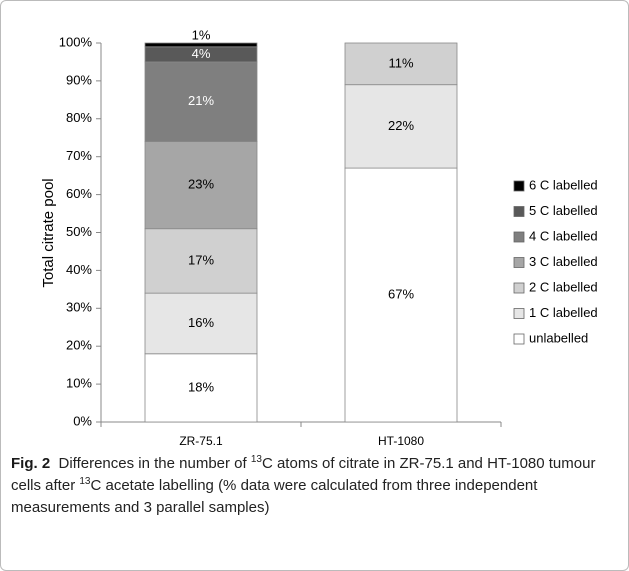  Describe the element at coordinates (201, 53) in the screenshot. I see `data-label: 4%` at that location.